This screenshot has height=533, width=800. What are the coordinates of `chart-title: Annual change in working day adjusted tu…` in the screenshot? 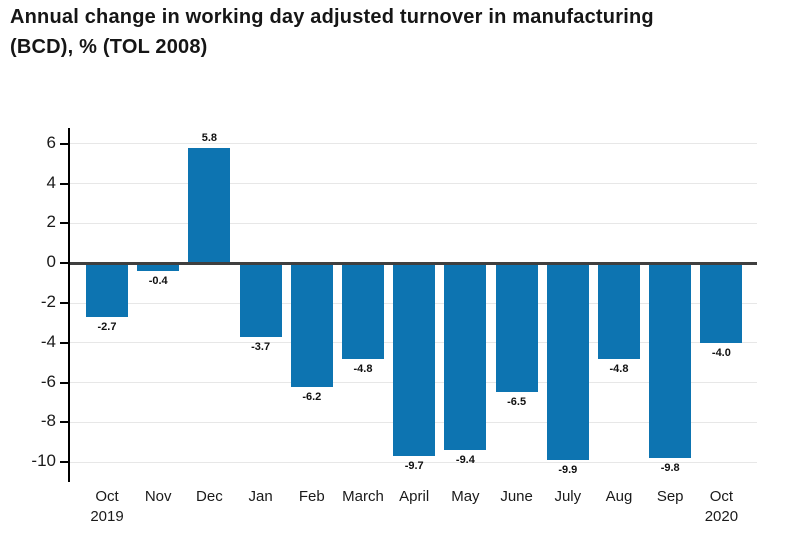 It's located at (400, 32).